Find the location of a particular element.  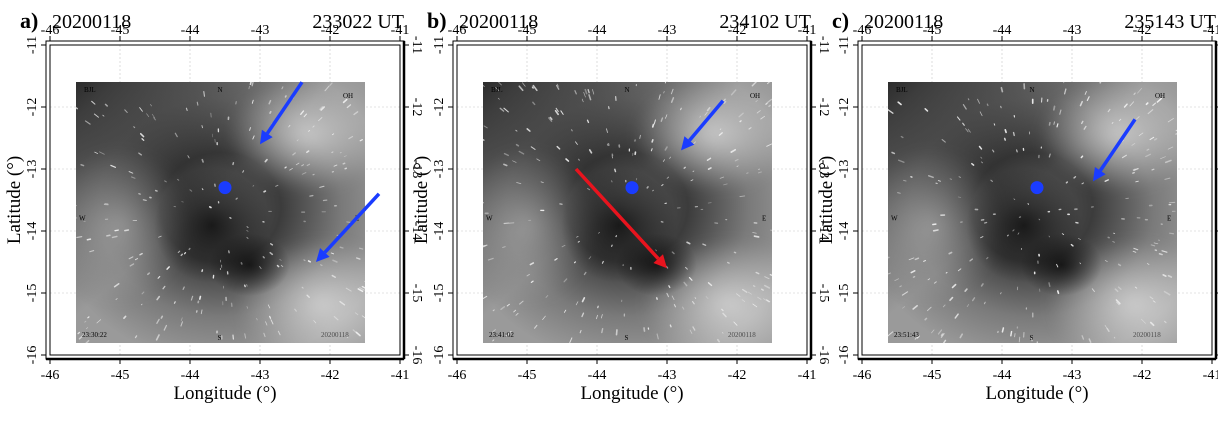

panel-date: 20200118 is located at coordinates (91, 22).